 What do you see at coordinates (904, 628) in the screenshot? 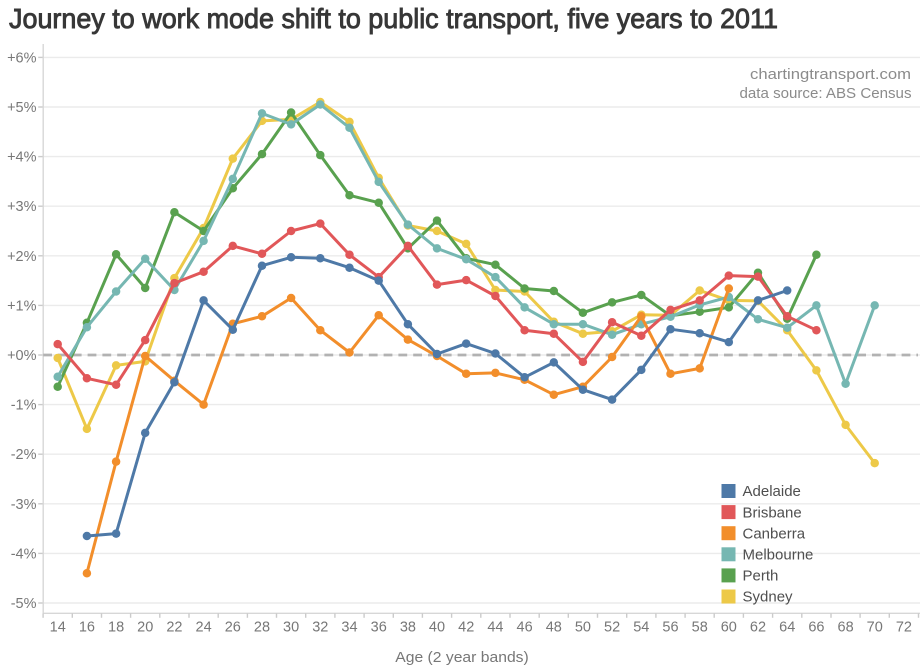
I see `svg-text: 72` at bounding box center [904, 628].